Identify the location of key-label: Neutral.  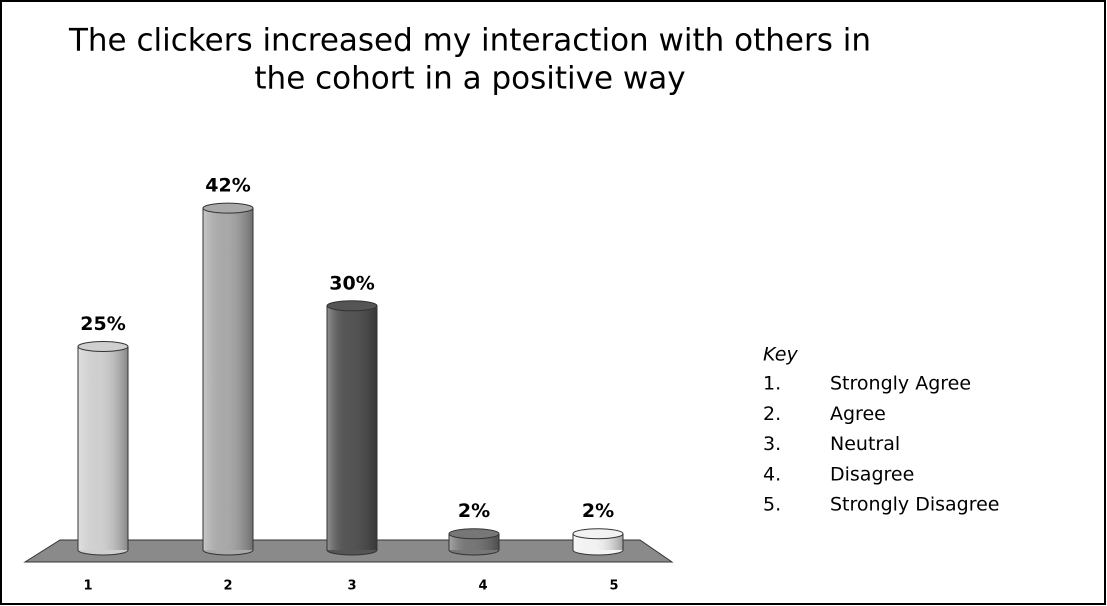
(865, 444).